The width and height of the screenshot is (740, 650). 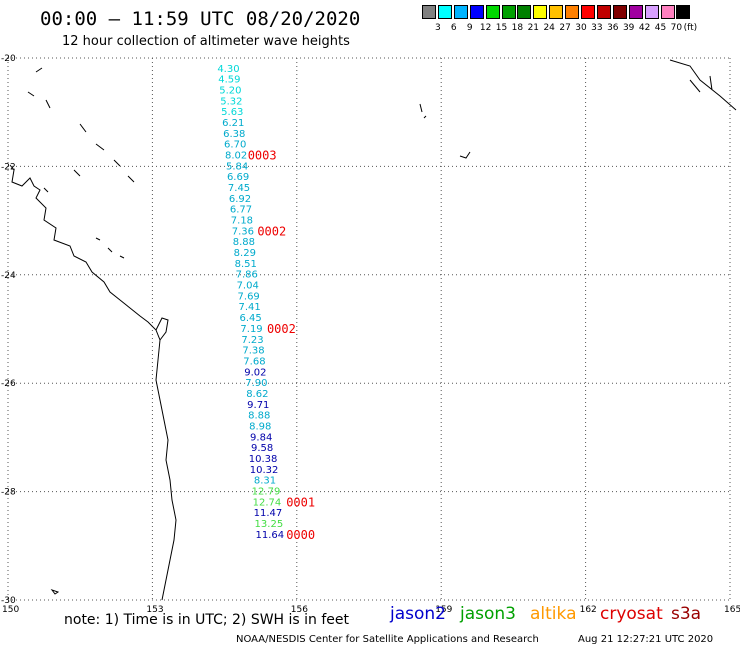 I want to click on wave-height-value: 8.98, so click(x=260, y=426).